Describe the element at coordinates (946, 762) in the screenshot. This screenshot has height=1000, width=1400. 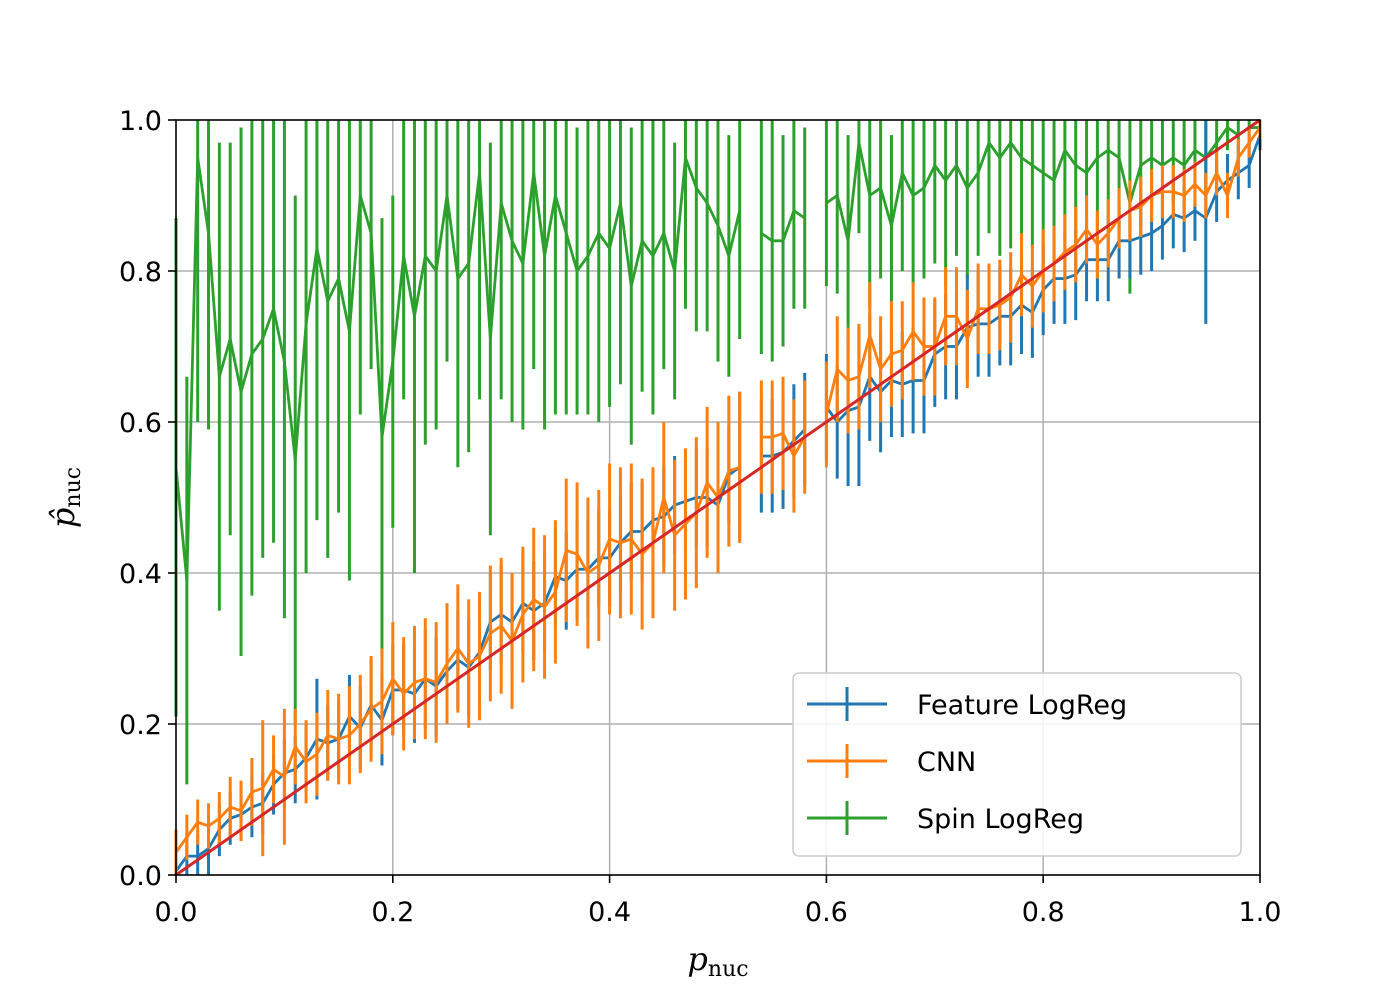
I see `legend-label: CNN` at that location.